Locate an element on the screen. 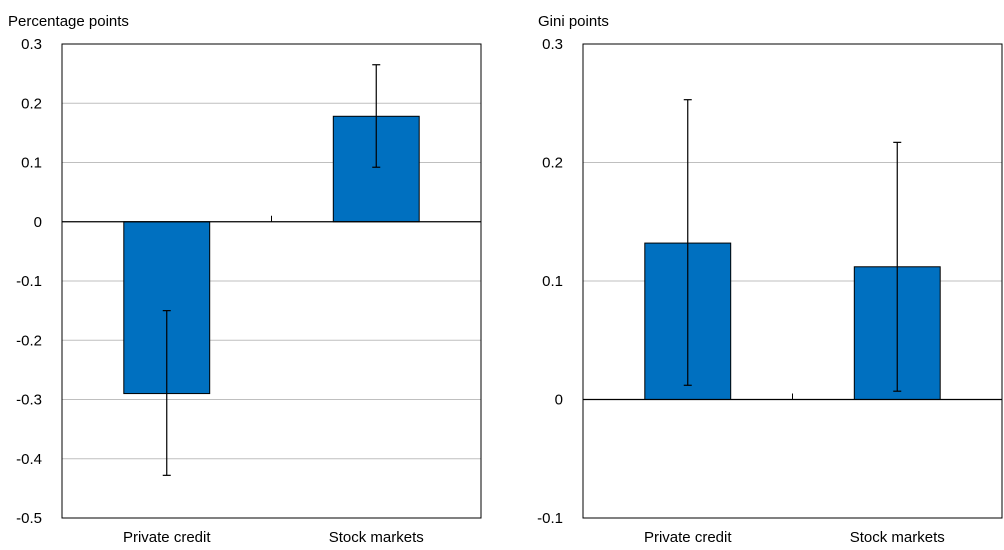 The image size is (1004, 550). y-axis-unit-label: Gini points is located at coordinates (573, 21).